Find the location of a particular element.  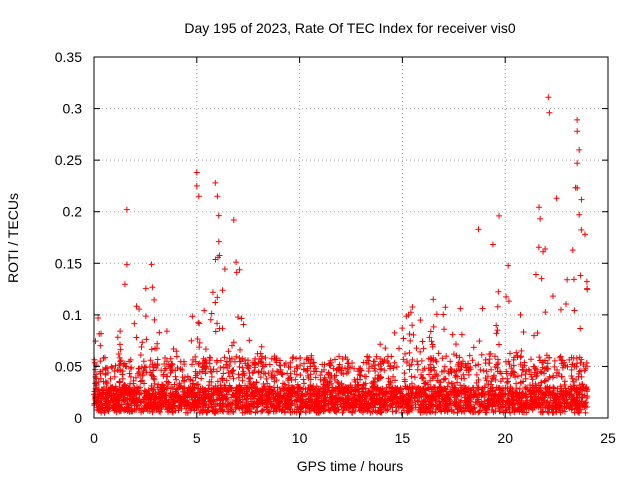

x-tick-label: 10 is located at coordinates (300, 438).